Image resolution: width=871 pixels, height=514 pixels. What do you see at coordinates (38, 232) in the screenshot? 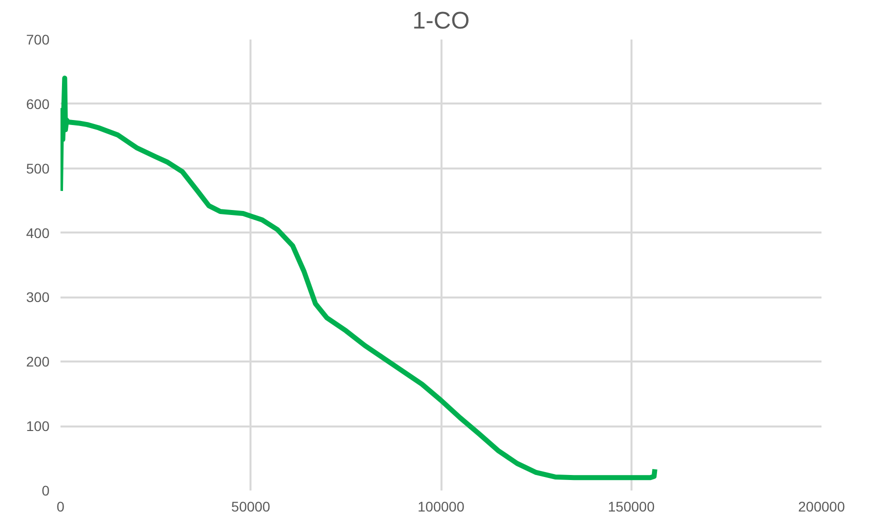
I see `y-tick-label: 400` at bounding box center [38, 232].